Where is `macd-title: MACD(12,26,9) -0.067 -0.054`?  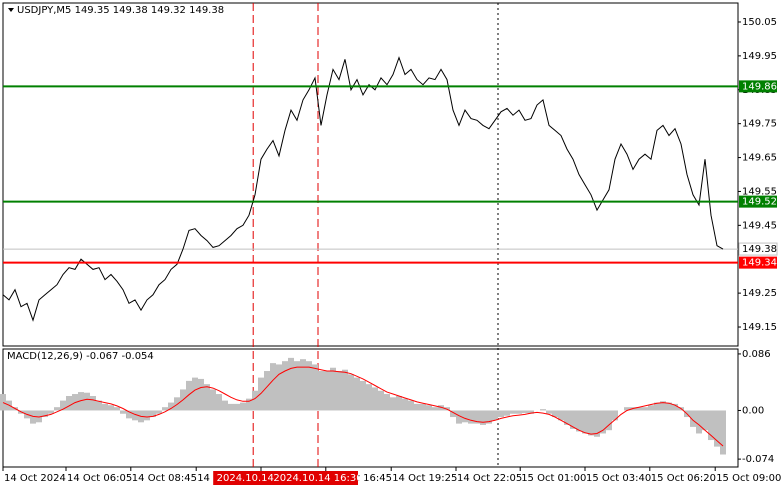 macd-title: MACD(12,26,9) -0.067 -0.054 is located at coordinates (80, 356).